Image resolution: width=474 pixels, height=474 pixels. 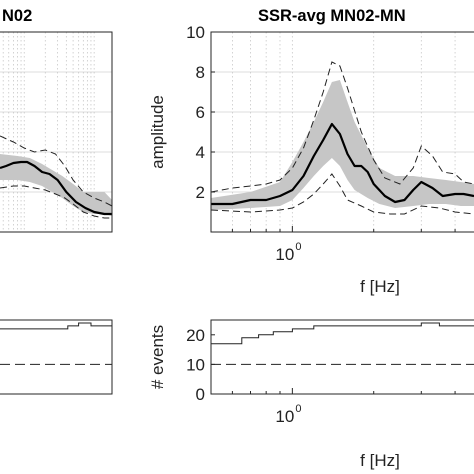 What do you see at coordinates (195, 335) in the screenshot?
I see `y-tick-label: 20` at bounding box center [195, 335].